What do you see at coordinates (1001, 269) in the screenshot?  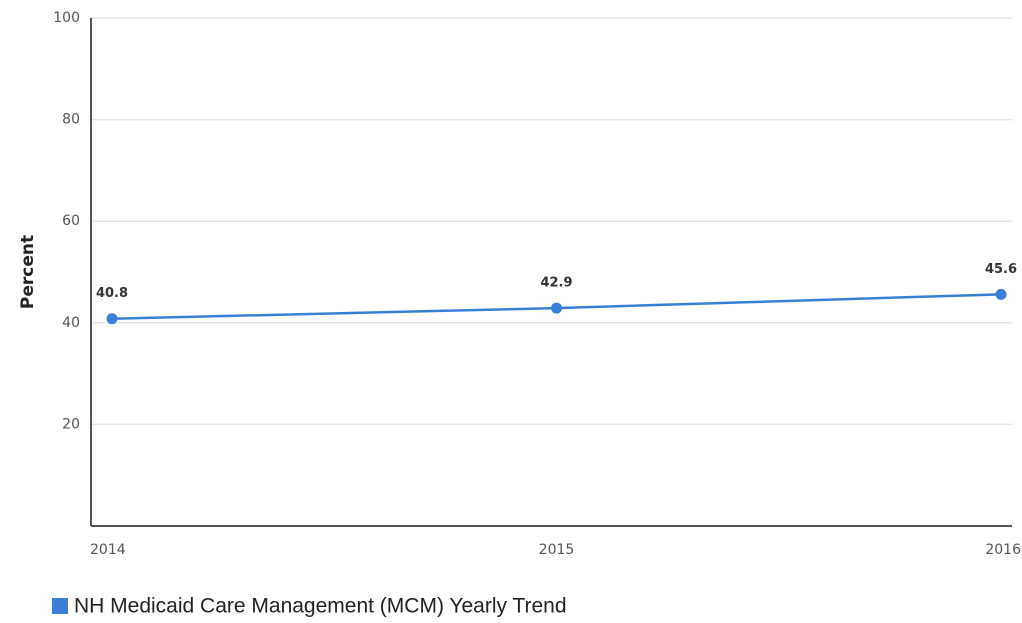 I see `data-label: 45.6` at bounding box center [1001, 269].